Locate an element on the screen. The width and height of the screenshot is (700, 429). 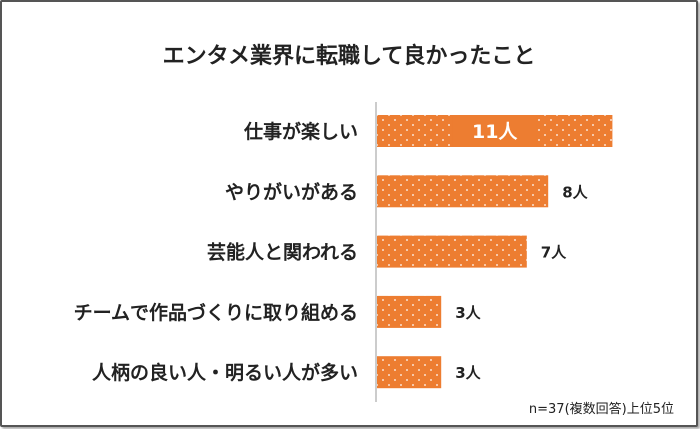
category-label: やりがいがある is located at coordinates (291, 191).